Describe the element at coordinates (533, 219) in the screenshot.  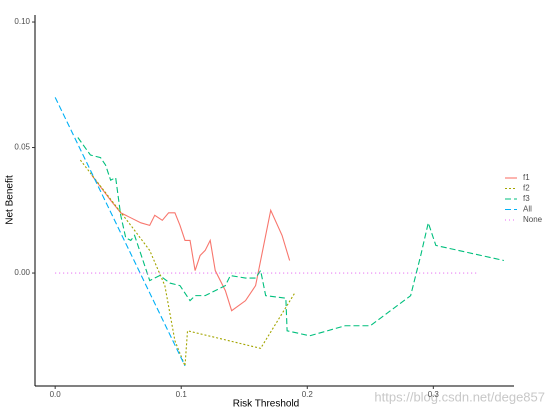
I see `legend-label: None` at that location.